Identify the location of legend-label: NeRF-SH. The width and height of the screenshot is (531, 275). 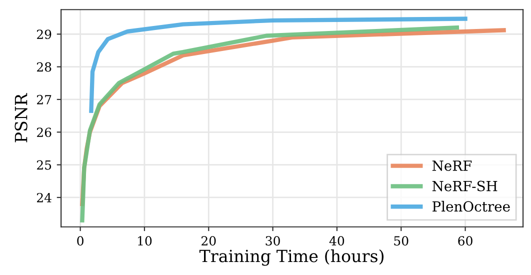
(465, 186).